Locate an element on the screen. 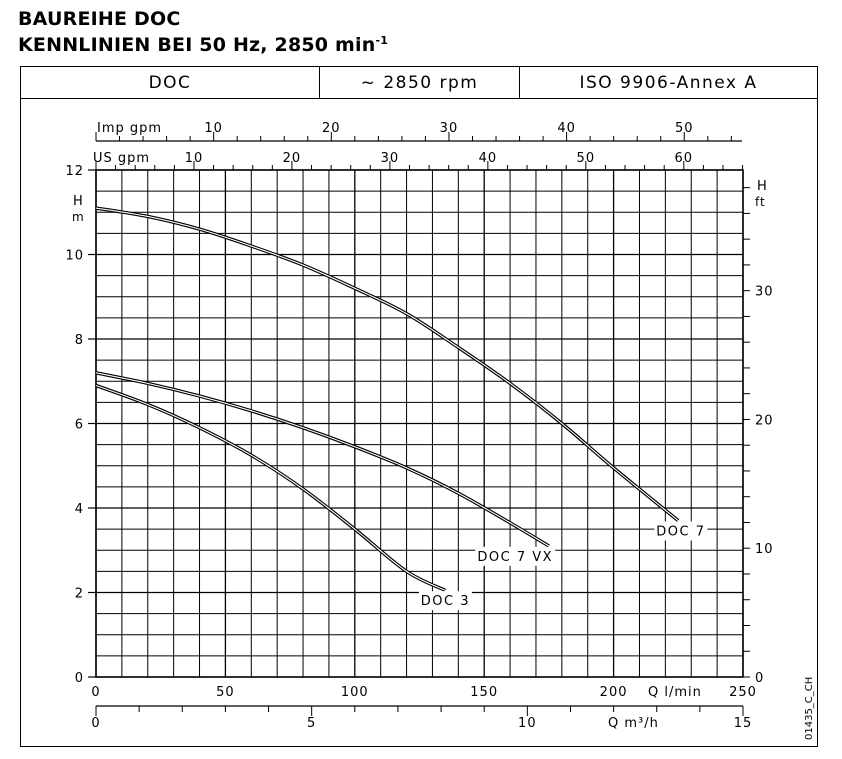 This screenshot has width=842, height=759. x-tick-label: 0 is located at coordinates (95, 692).